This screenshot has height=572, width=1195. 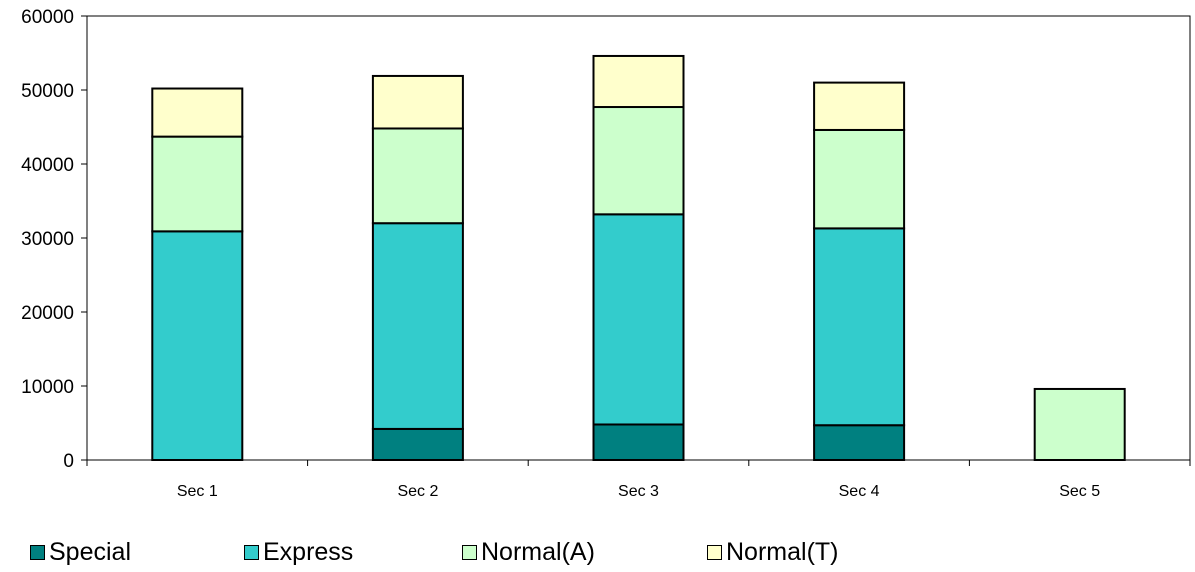 I want to click on x-category-label: Sec 1, so click(x=197, y=491).